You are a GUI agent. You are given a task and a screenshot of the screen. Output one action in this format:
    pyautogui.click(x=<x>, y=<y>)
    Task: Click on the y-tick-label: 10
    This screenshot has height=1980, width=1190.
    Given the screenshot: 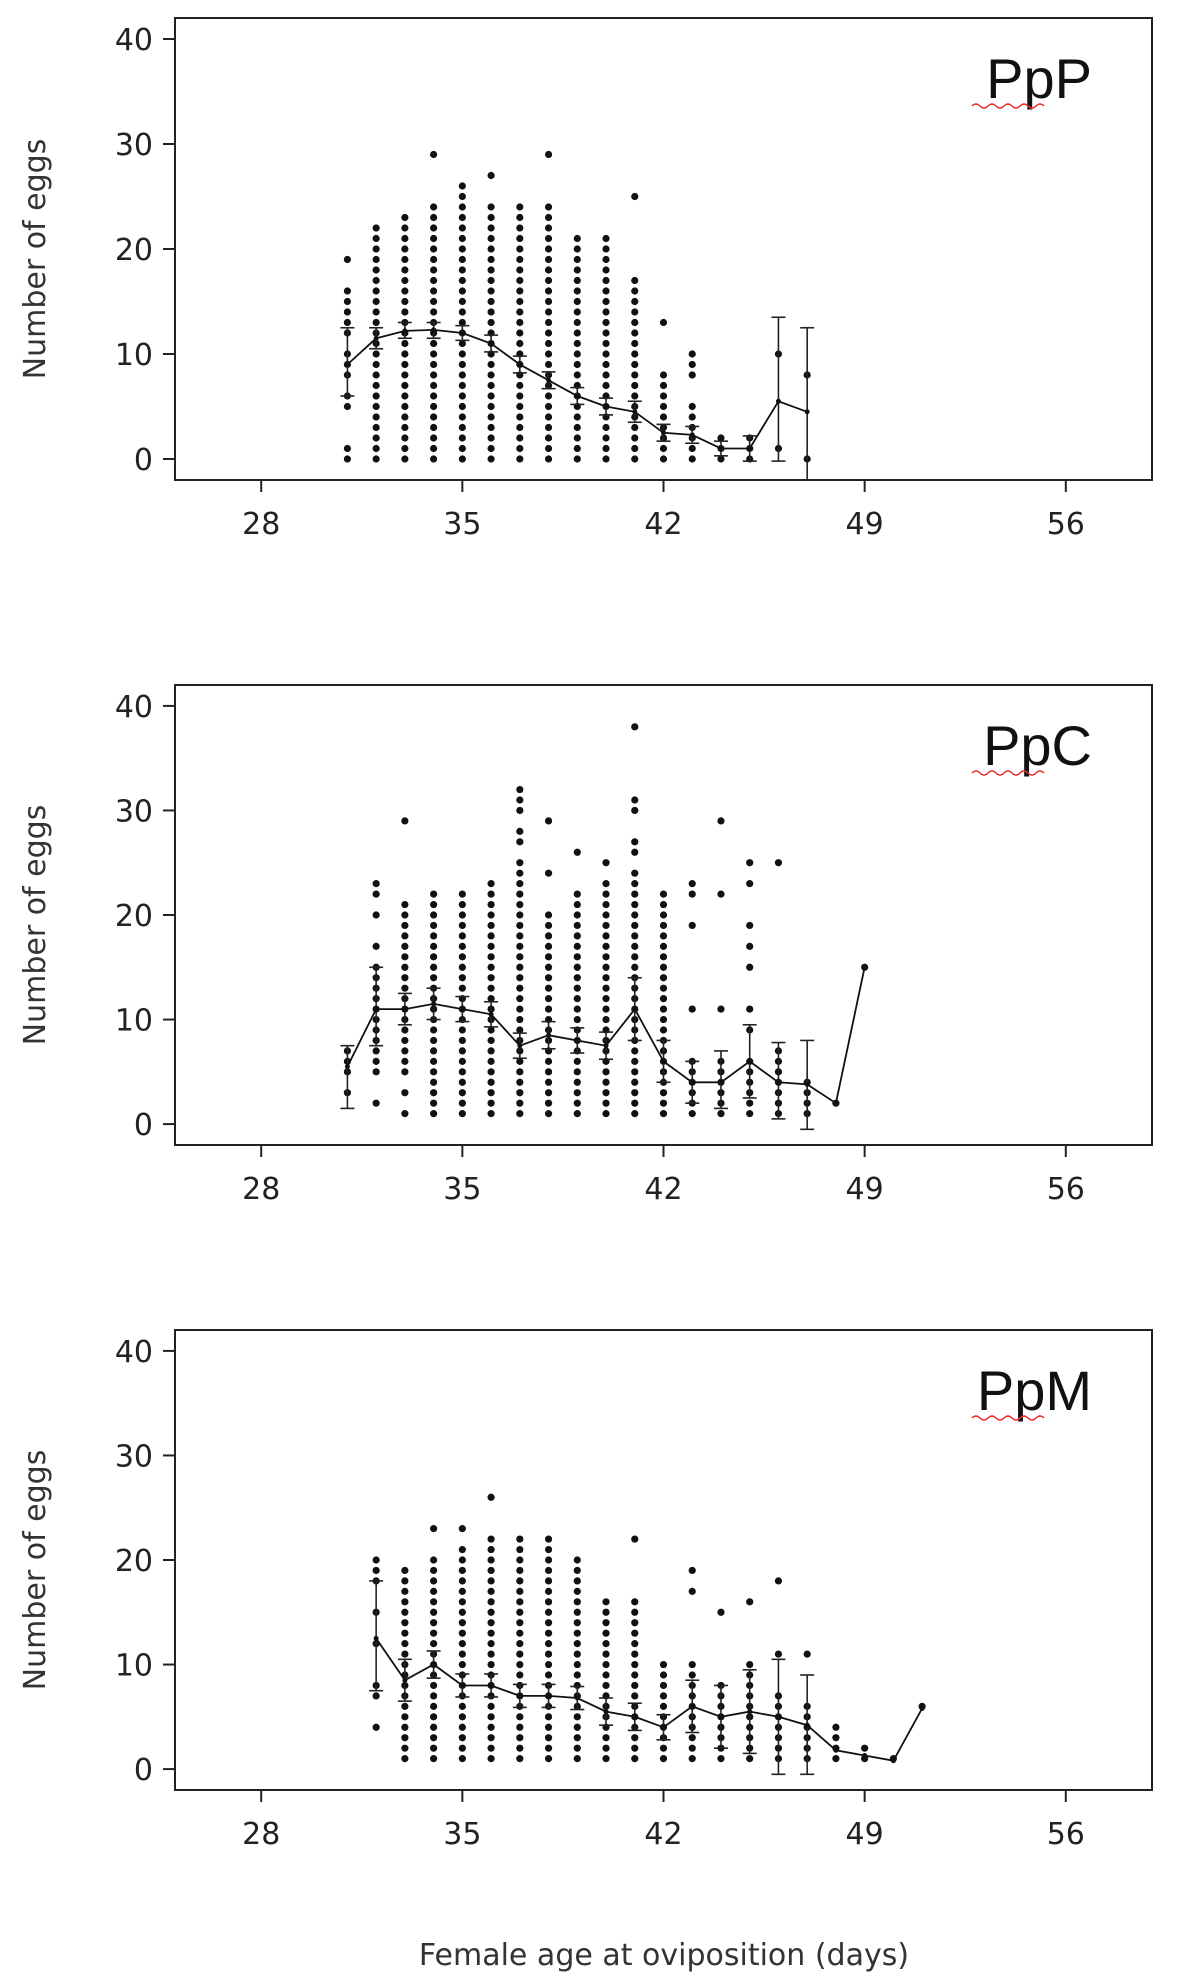 What is the action you would take?
    pyautogui.click(x=134, y=1021)
    